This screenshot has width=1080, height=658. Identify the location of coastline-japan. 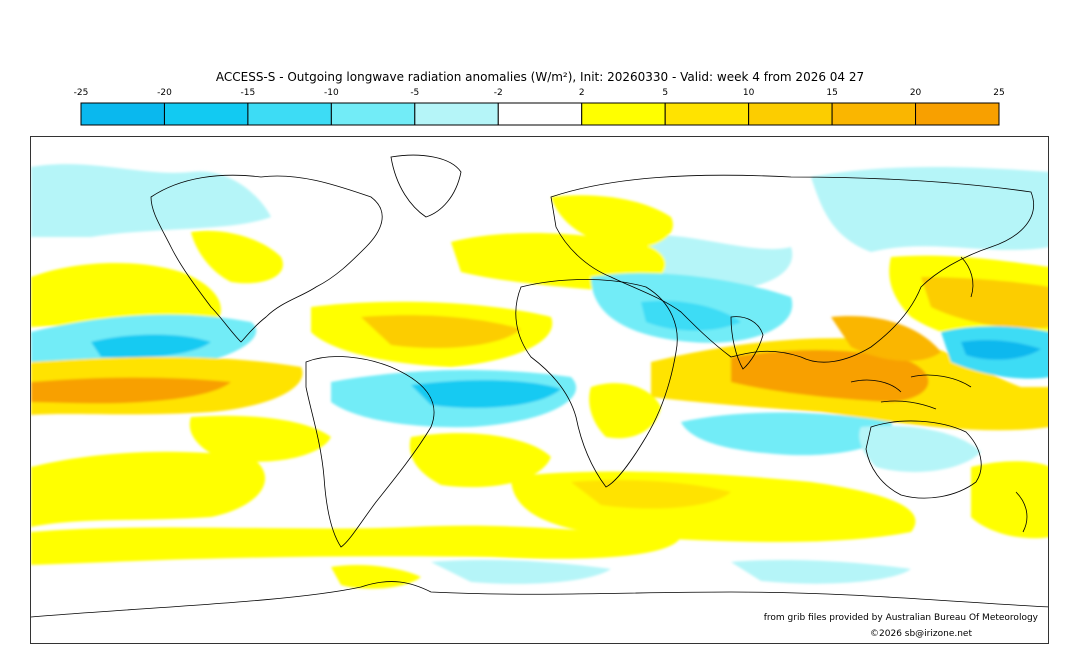
(967, 277).